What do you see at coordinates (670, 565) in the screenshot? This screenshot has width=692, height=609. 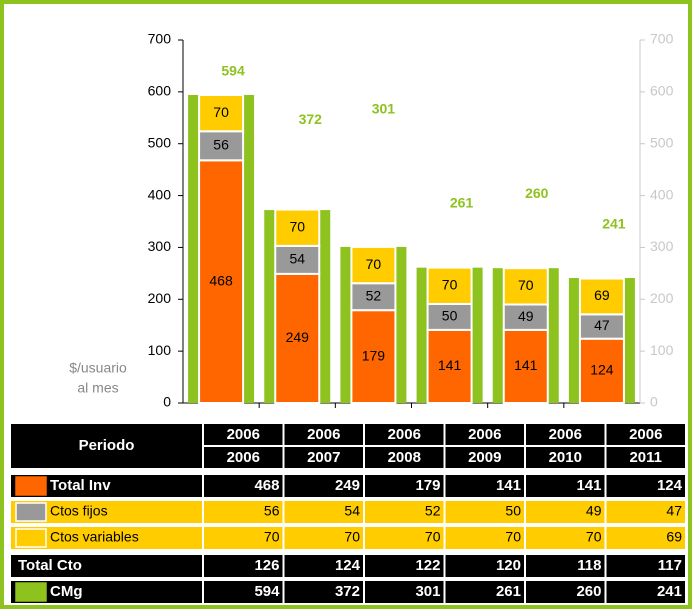 I see `table-value: 117` at bounding box center [670, 565].